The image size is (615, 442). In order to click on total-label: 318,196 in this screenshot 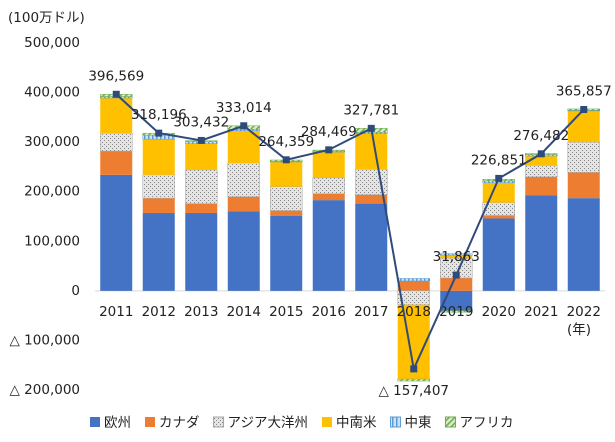, I will do `click(159, 115)`.